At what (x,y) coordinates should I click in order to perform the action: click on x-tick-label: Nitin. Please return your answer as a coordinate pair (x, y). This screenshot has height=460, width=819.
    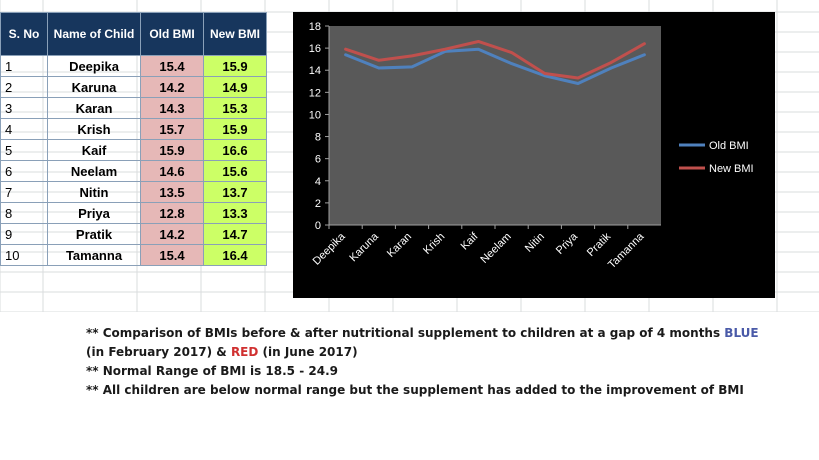
    Looking at the image, I should click on (535, 243).